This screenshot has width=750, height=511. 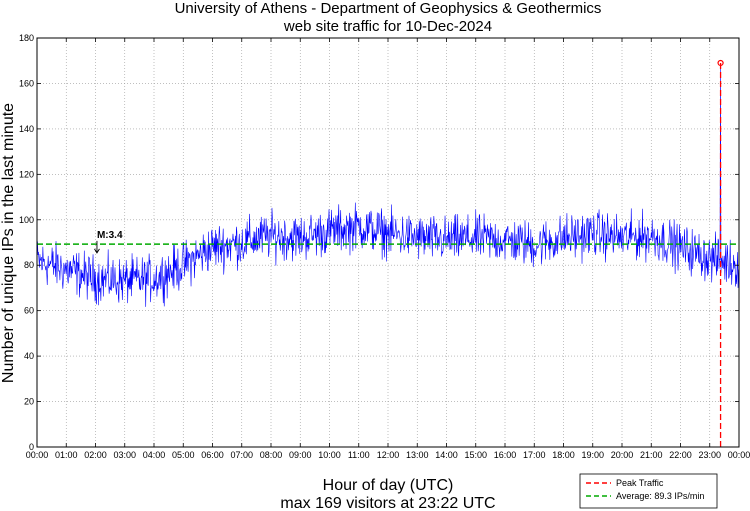 I want to click on x-tick-label: 18:00, so click(x=563, y=455).